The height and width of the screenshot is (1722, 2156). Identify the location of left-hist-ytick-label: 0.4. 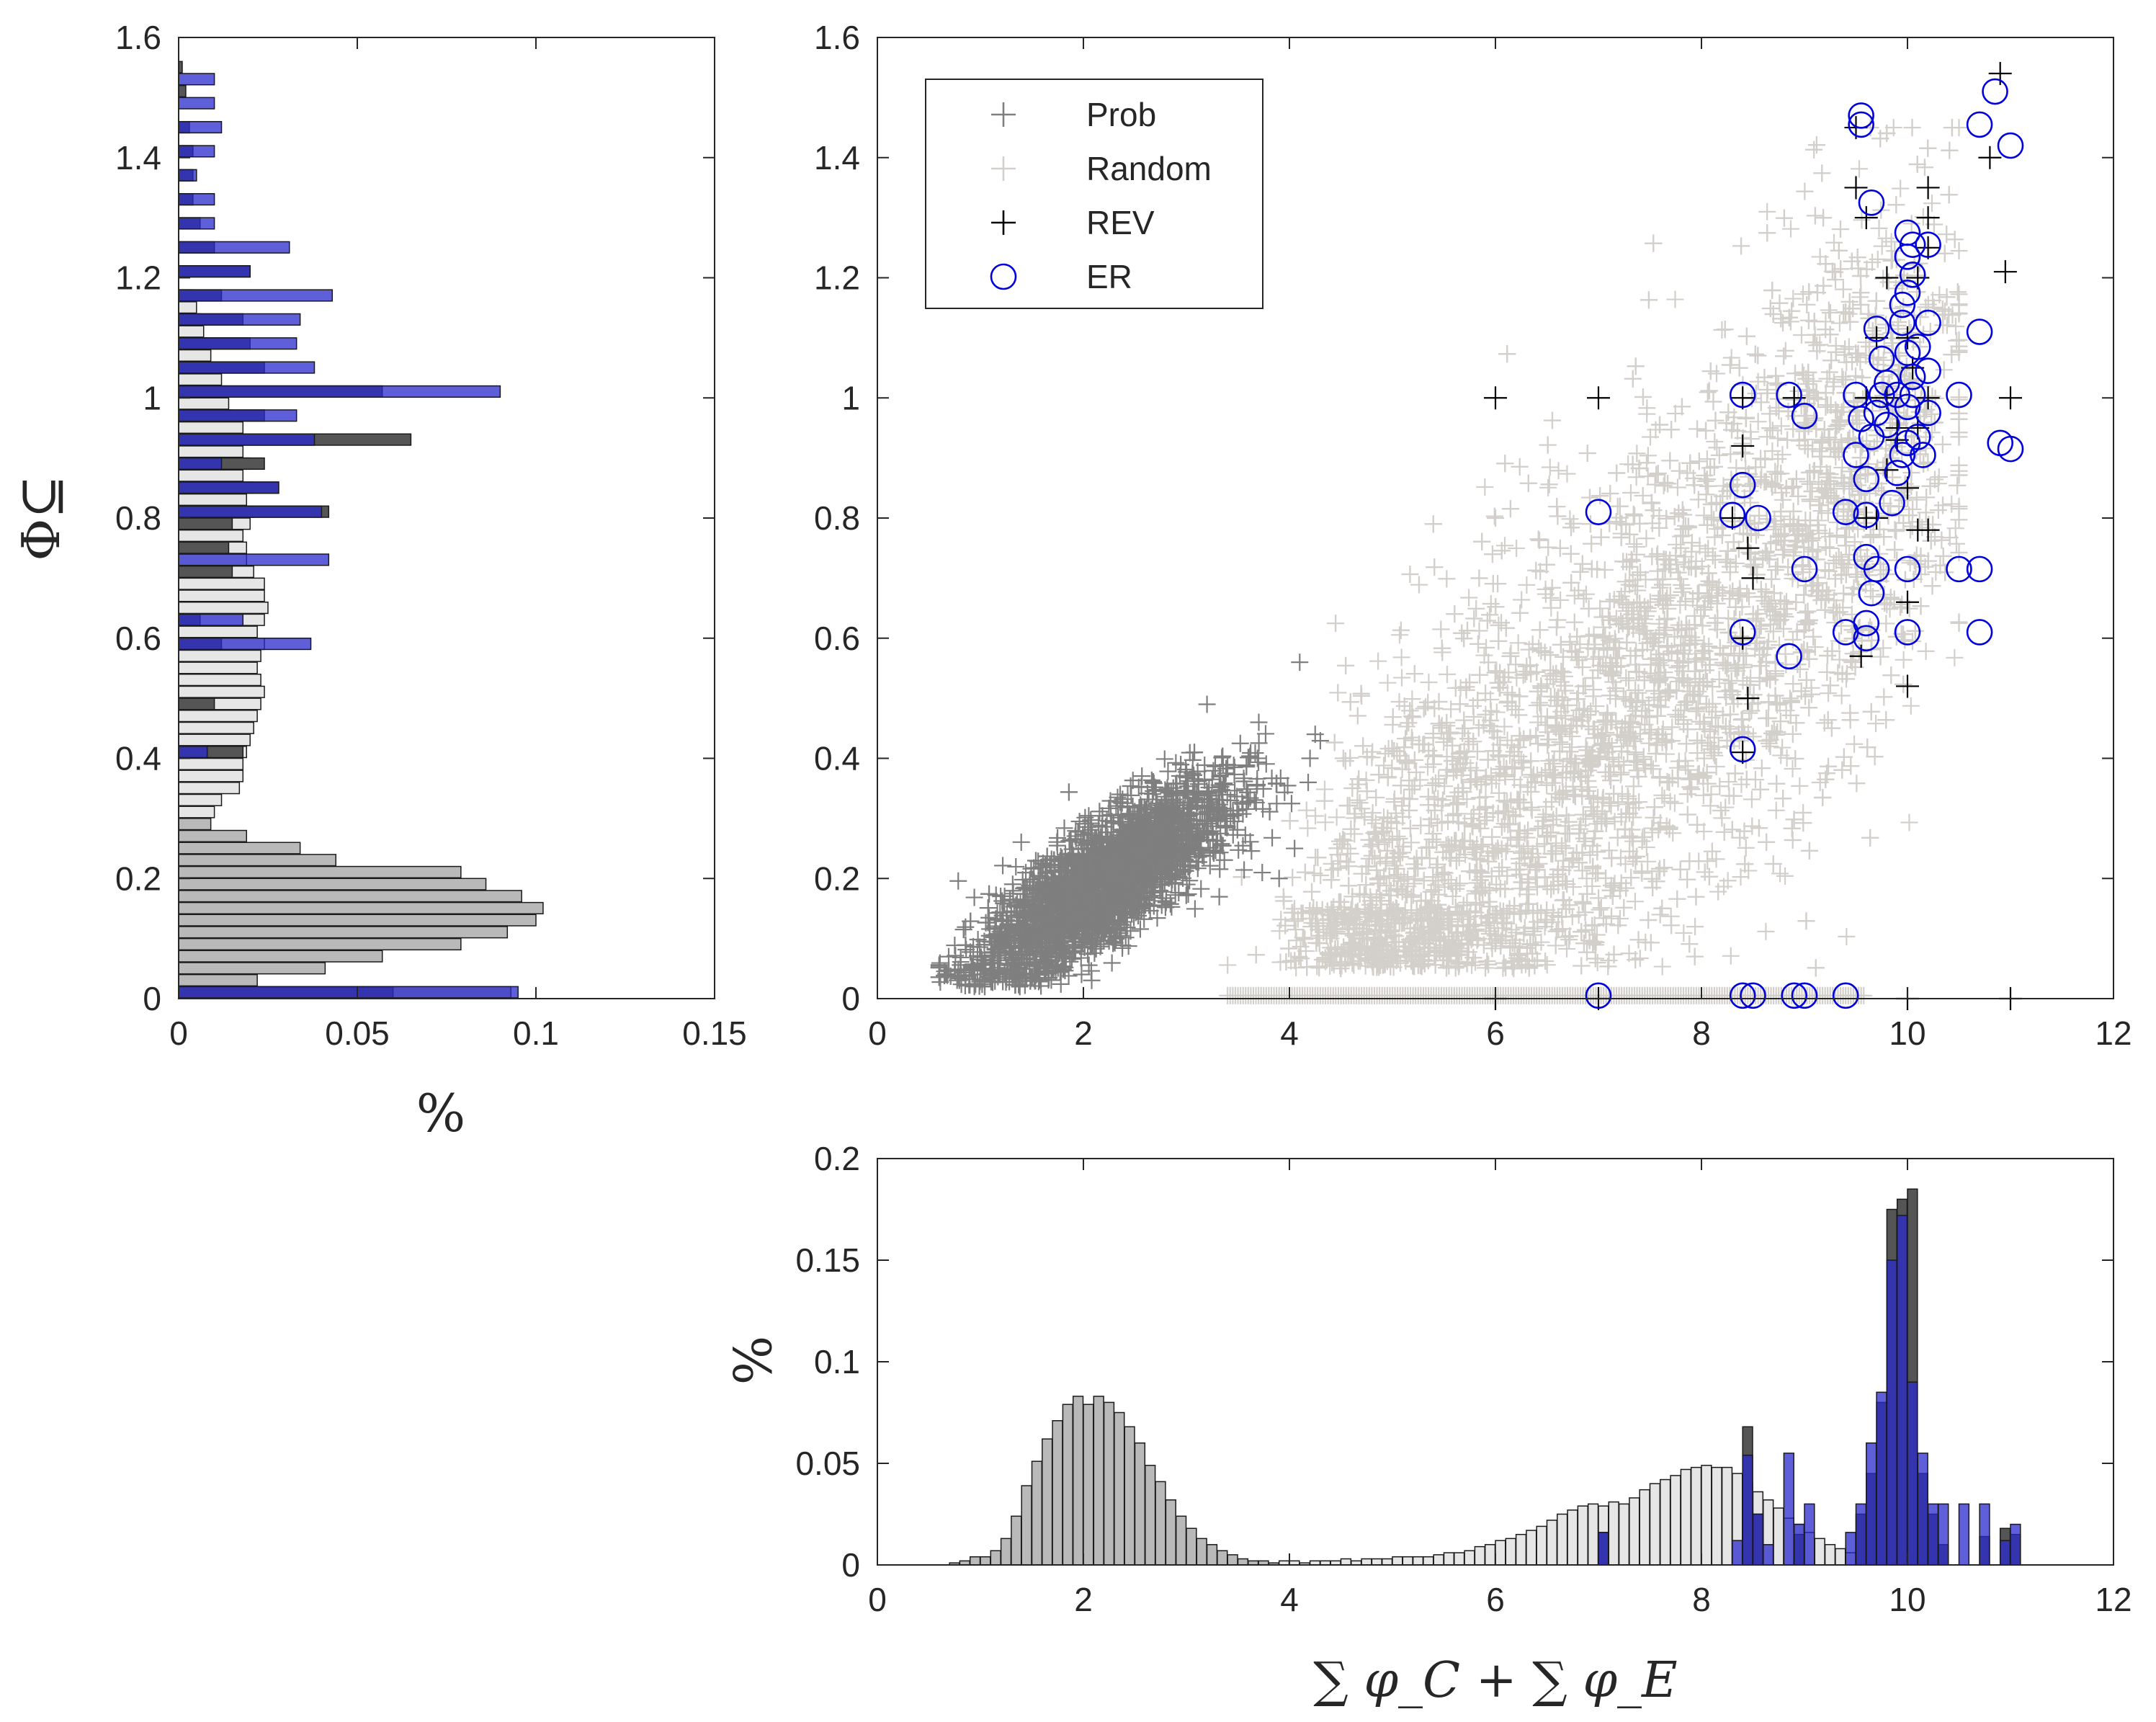
(138, 758).